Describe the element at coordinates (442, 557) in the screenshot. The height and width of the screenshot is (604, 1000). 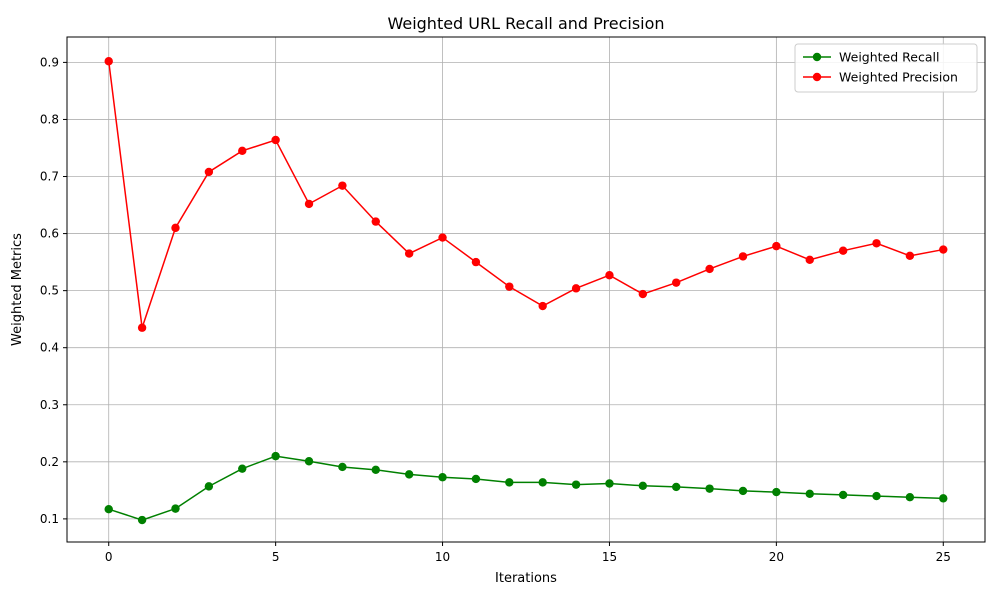
I see `x-tick-label: 10` at that location.